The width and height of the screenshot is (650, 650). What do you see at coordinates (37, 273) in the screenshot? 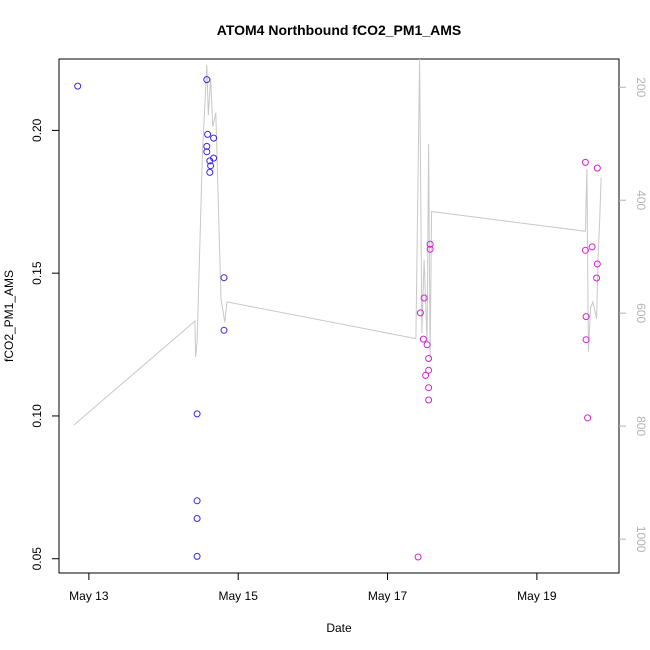
I see `y-tick-label-2: 0.15` at bounding box center [37, 273].